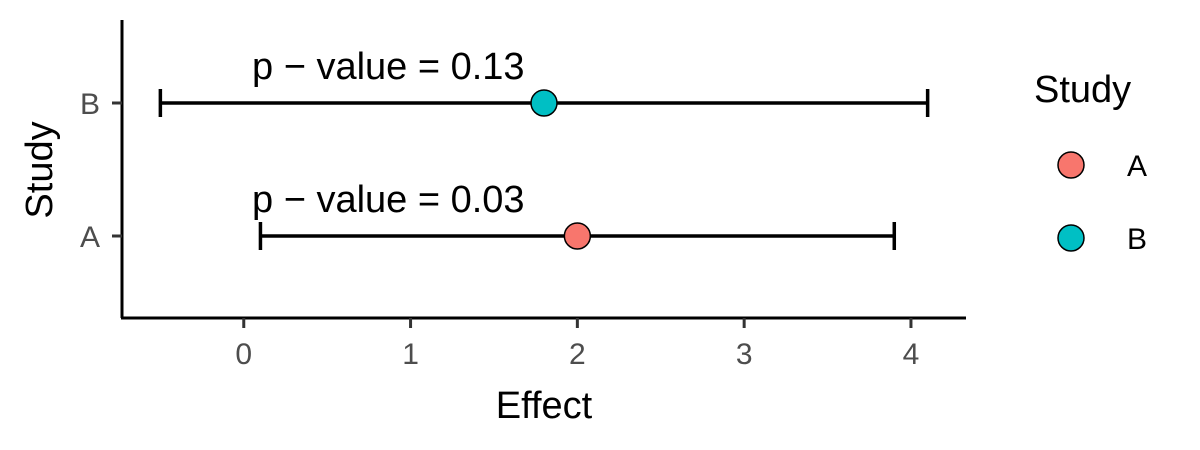 The width and height of the screenshot is (1200, 450). I want to click on x-tick-label: 4, so click(911, 354).